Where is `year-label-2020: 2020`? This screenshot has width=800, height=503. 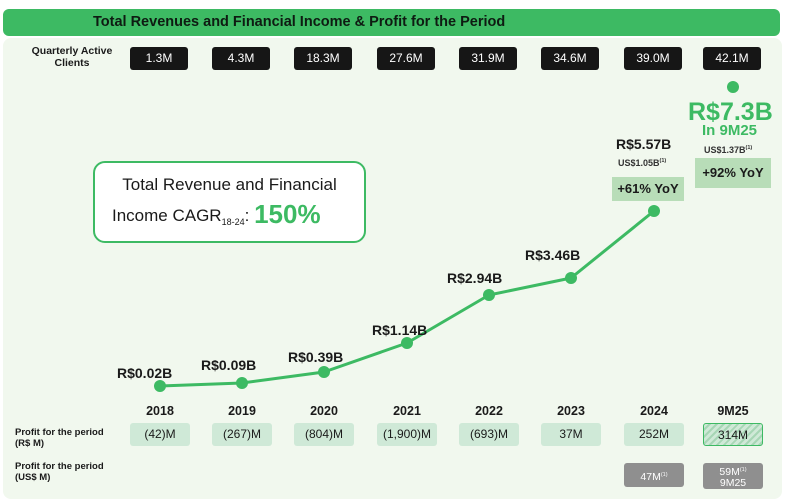 year-label-2020: 2020 is located at coordinates (324, 411).